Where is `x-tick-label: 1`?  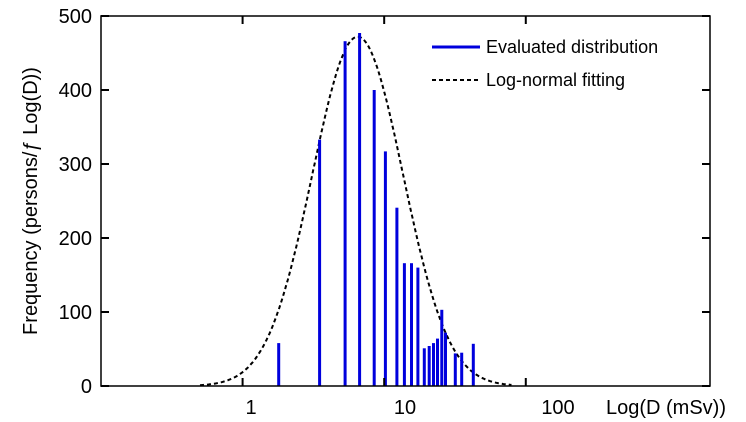 x-tick-label: 1 is located at coordinates (250, 408).